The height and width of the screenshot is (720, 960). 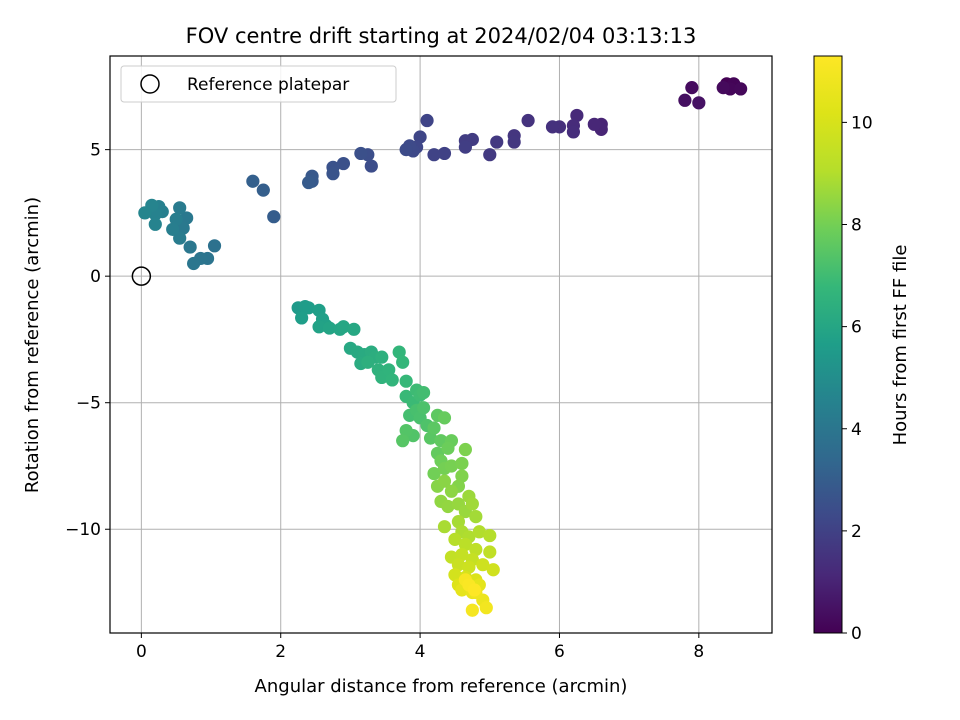 I want to click on colorbar-tick-label: 10, so click(x=862, y=123).